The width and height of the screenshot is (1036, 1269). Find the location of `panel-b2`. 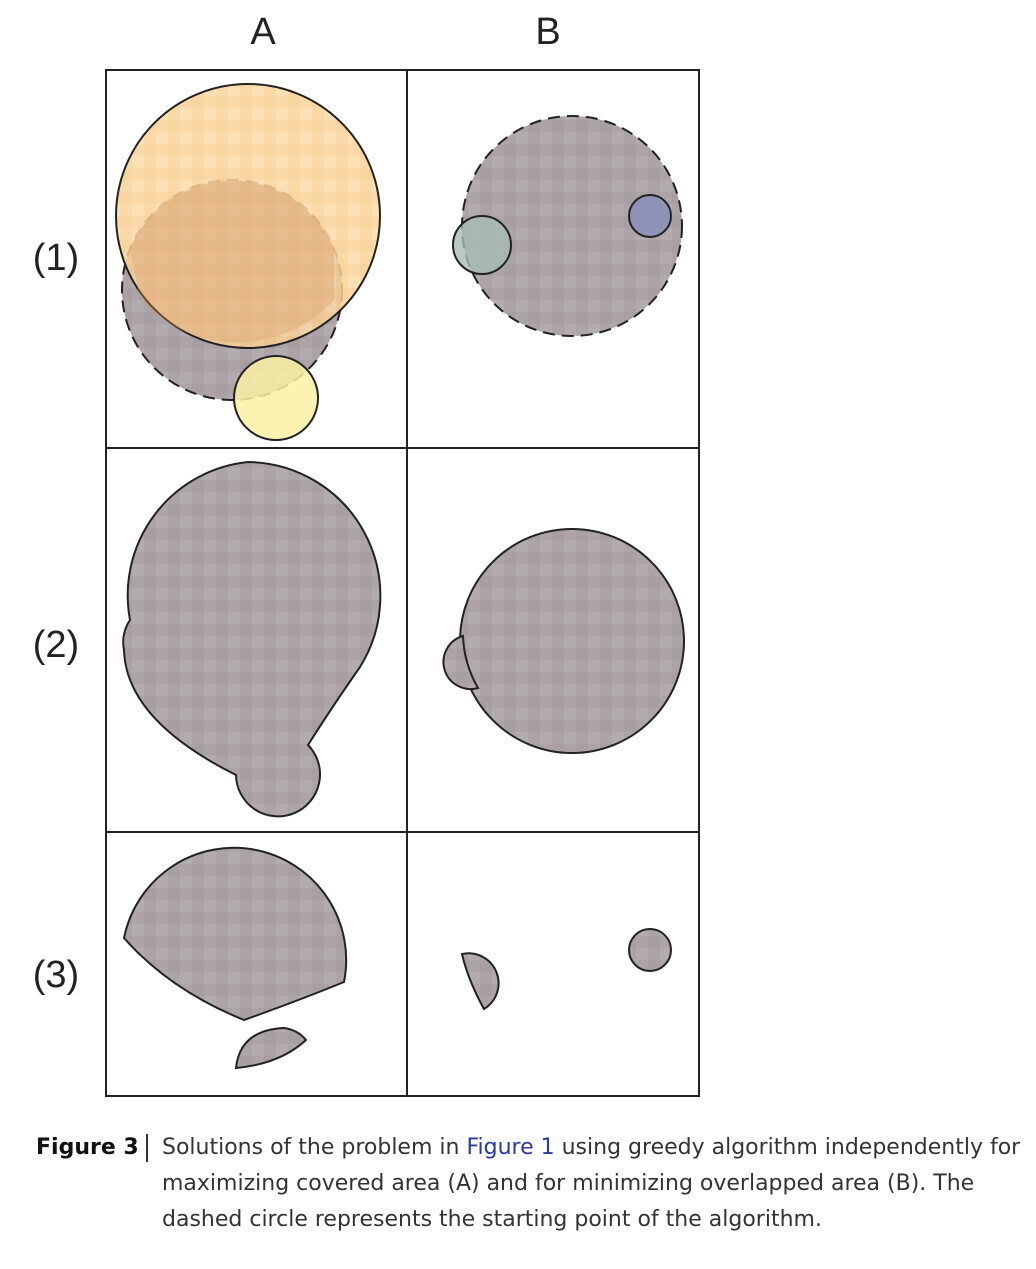

panel-b2 is located at coordinates (563, 641).